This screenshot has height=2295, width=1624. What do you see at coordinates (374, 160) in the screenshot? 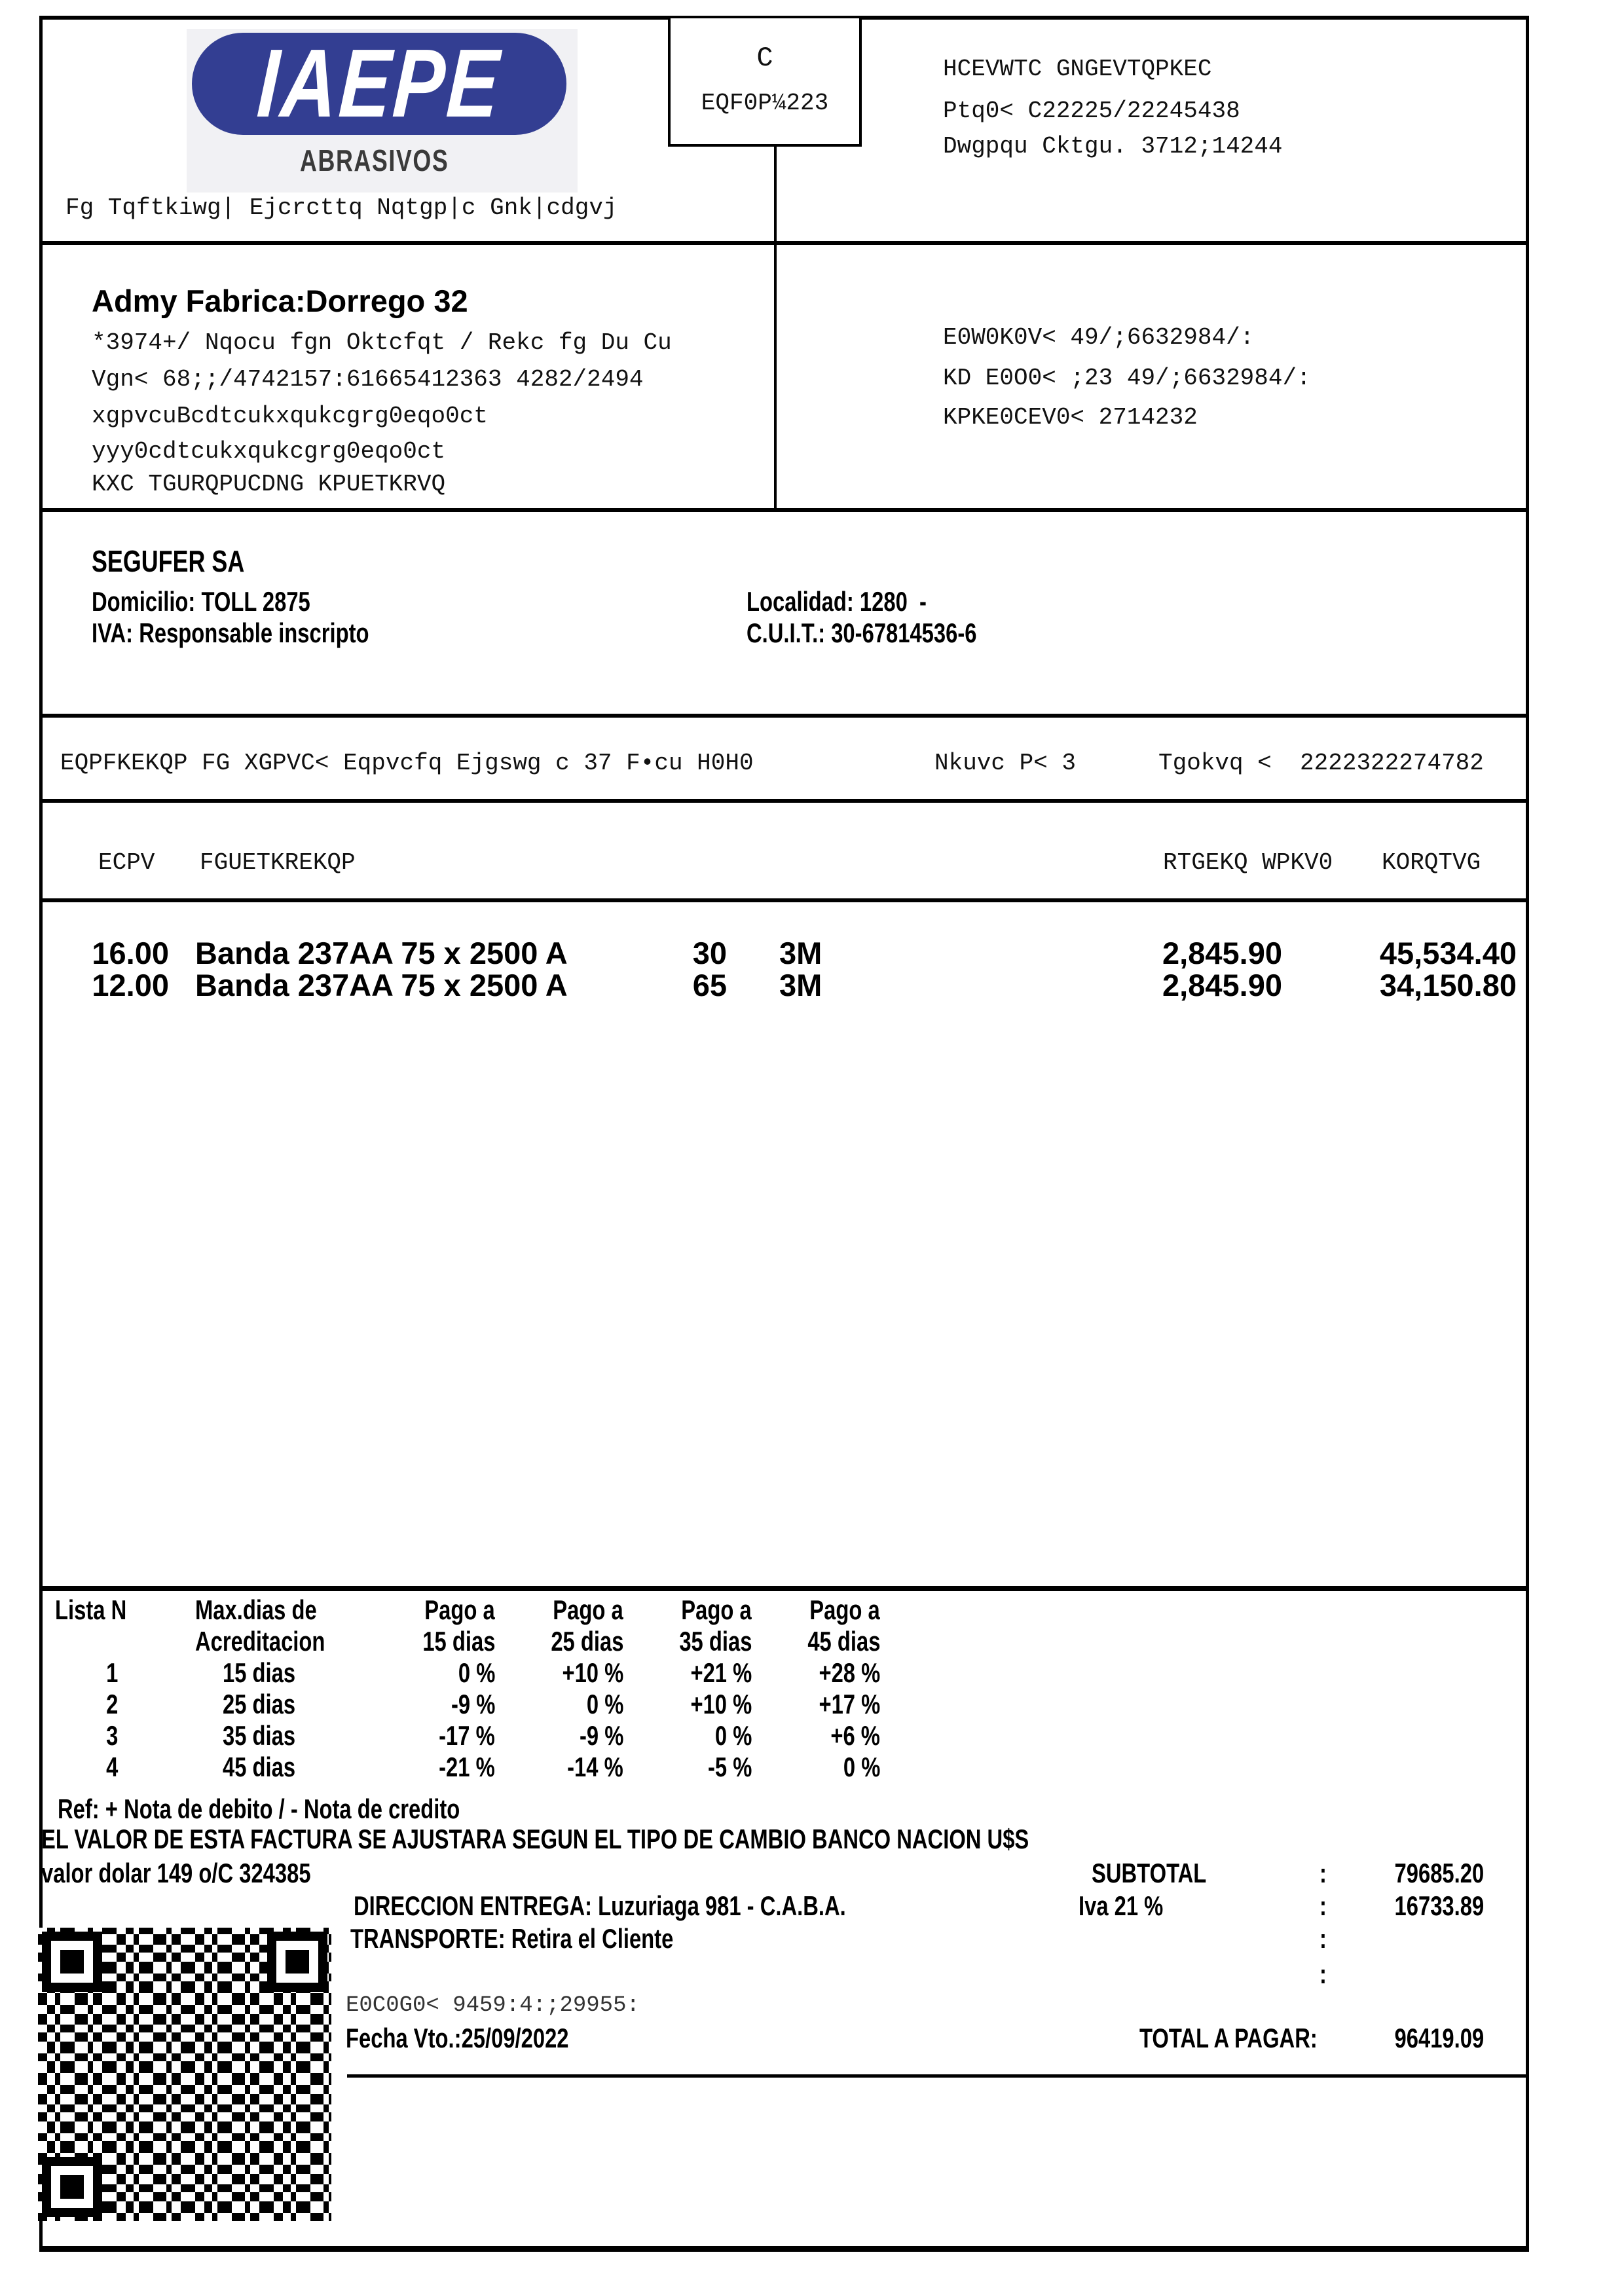
I see `logo-subtitle: ABRASIVOS` at bounding box center [374, 160].